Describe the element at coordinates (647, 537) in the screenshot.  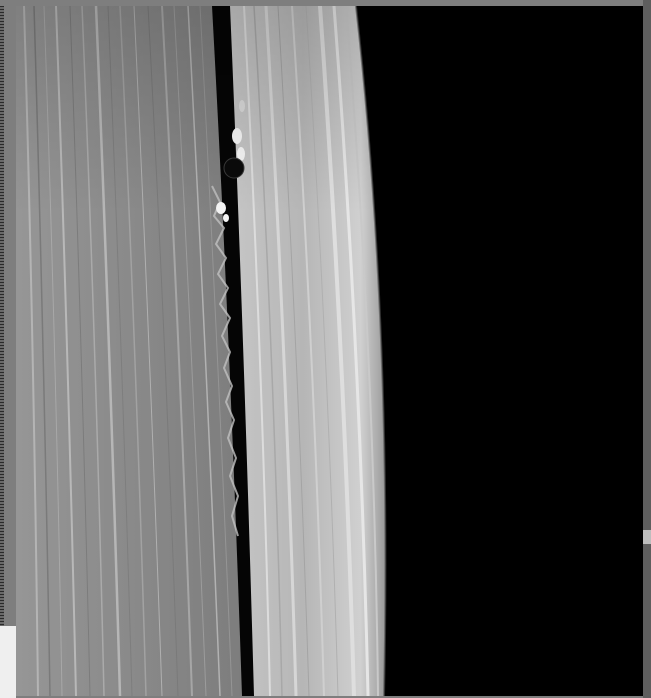
I see `right-edge-mark` at that location.